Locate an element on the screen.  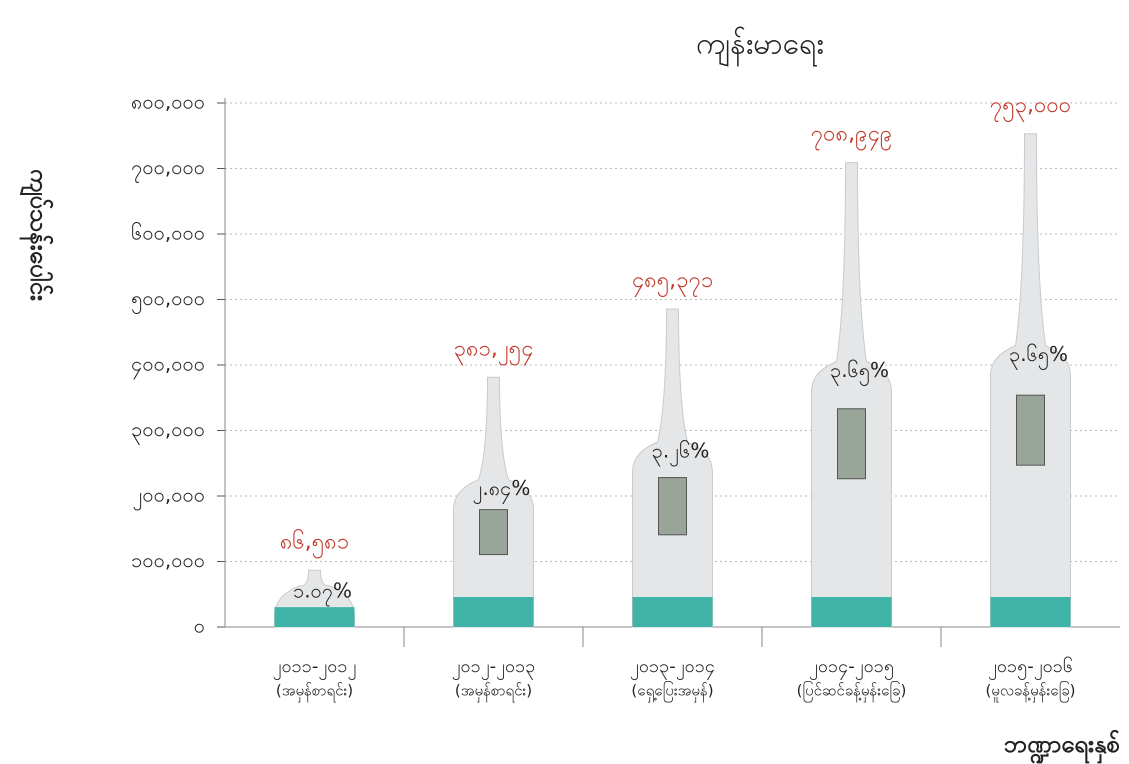
value-label: ၇၀၈,၉၄၉ is located at coordinates (851, 136).